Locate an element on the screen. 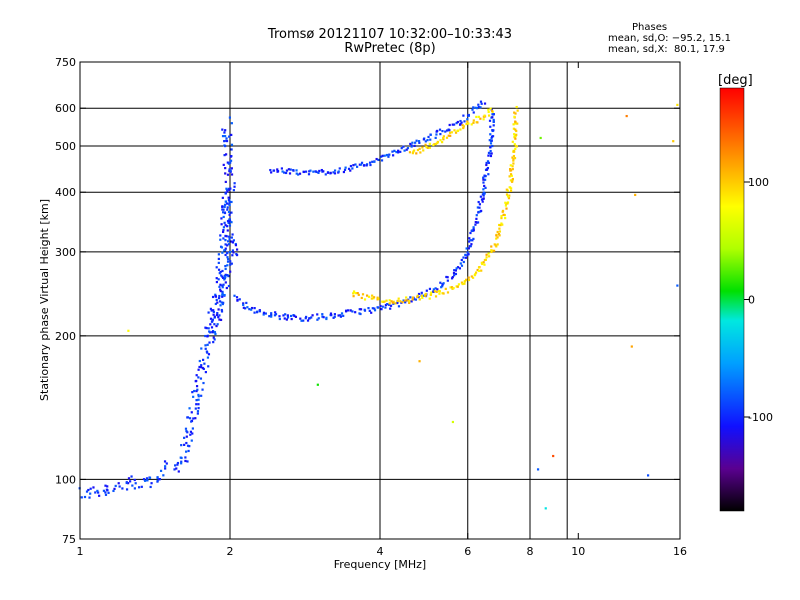 This screenshot has height=600, width=800. colorbar-tick-label: -100 is located at coordinates (760, 417).